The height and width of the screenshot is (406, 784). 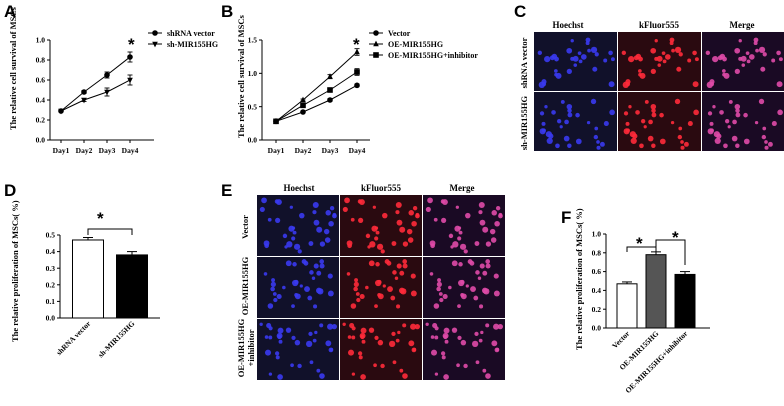 What do you see at coordinates (376, 33) in the screenshot?
I see `chart-B-legend-marker` at bounding box center [376, 33].